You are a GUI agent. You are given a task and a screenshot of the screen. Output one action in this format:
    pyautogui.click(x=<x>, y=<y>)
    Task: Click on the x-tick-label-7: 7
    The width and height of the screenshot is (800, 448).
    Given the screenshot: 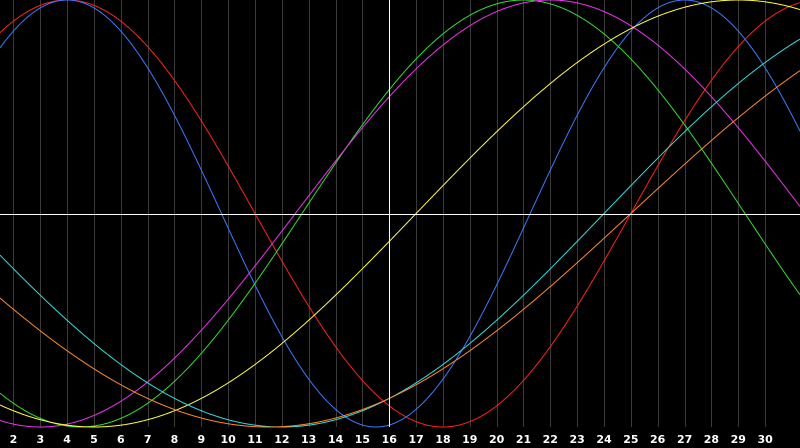 What is the action you would take?
    pyautogui.click(x=148, y=439)
    